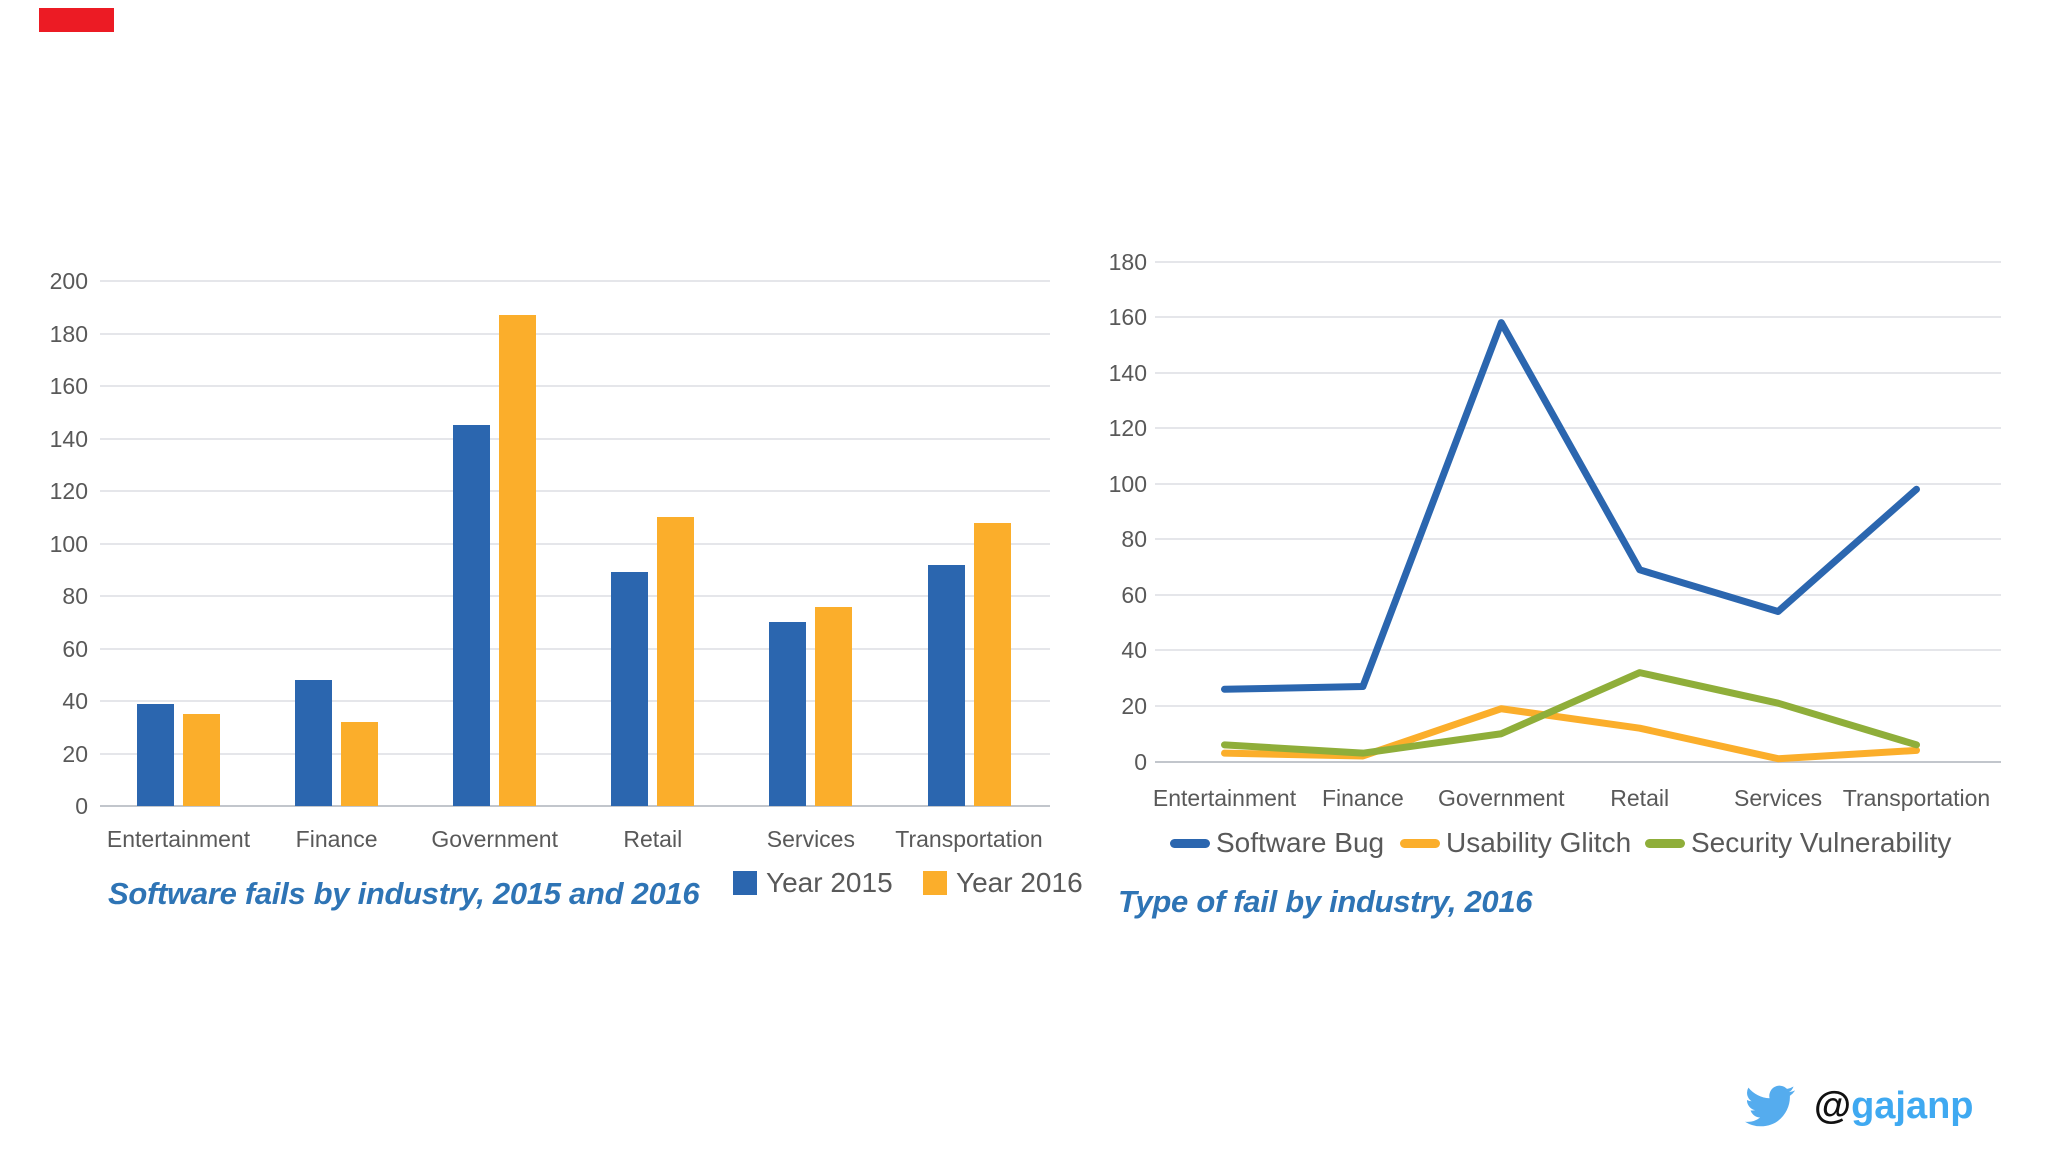 This screenshot has height=1152, width=2048. Describe the element at coordinates (788, 714) in the screenshot. I see `bar-year-2015-services` at that location.